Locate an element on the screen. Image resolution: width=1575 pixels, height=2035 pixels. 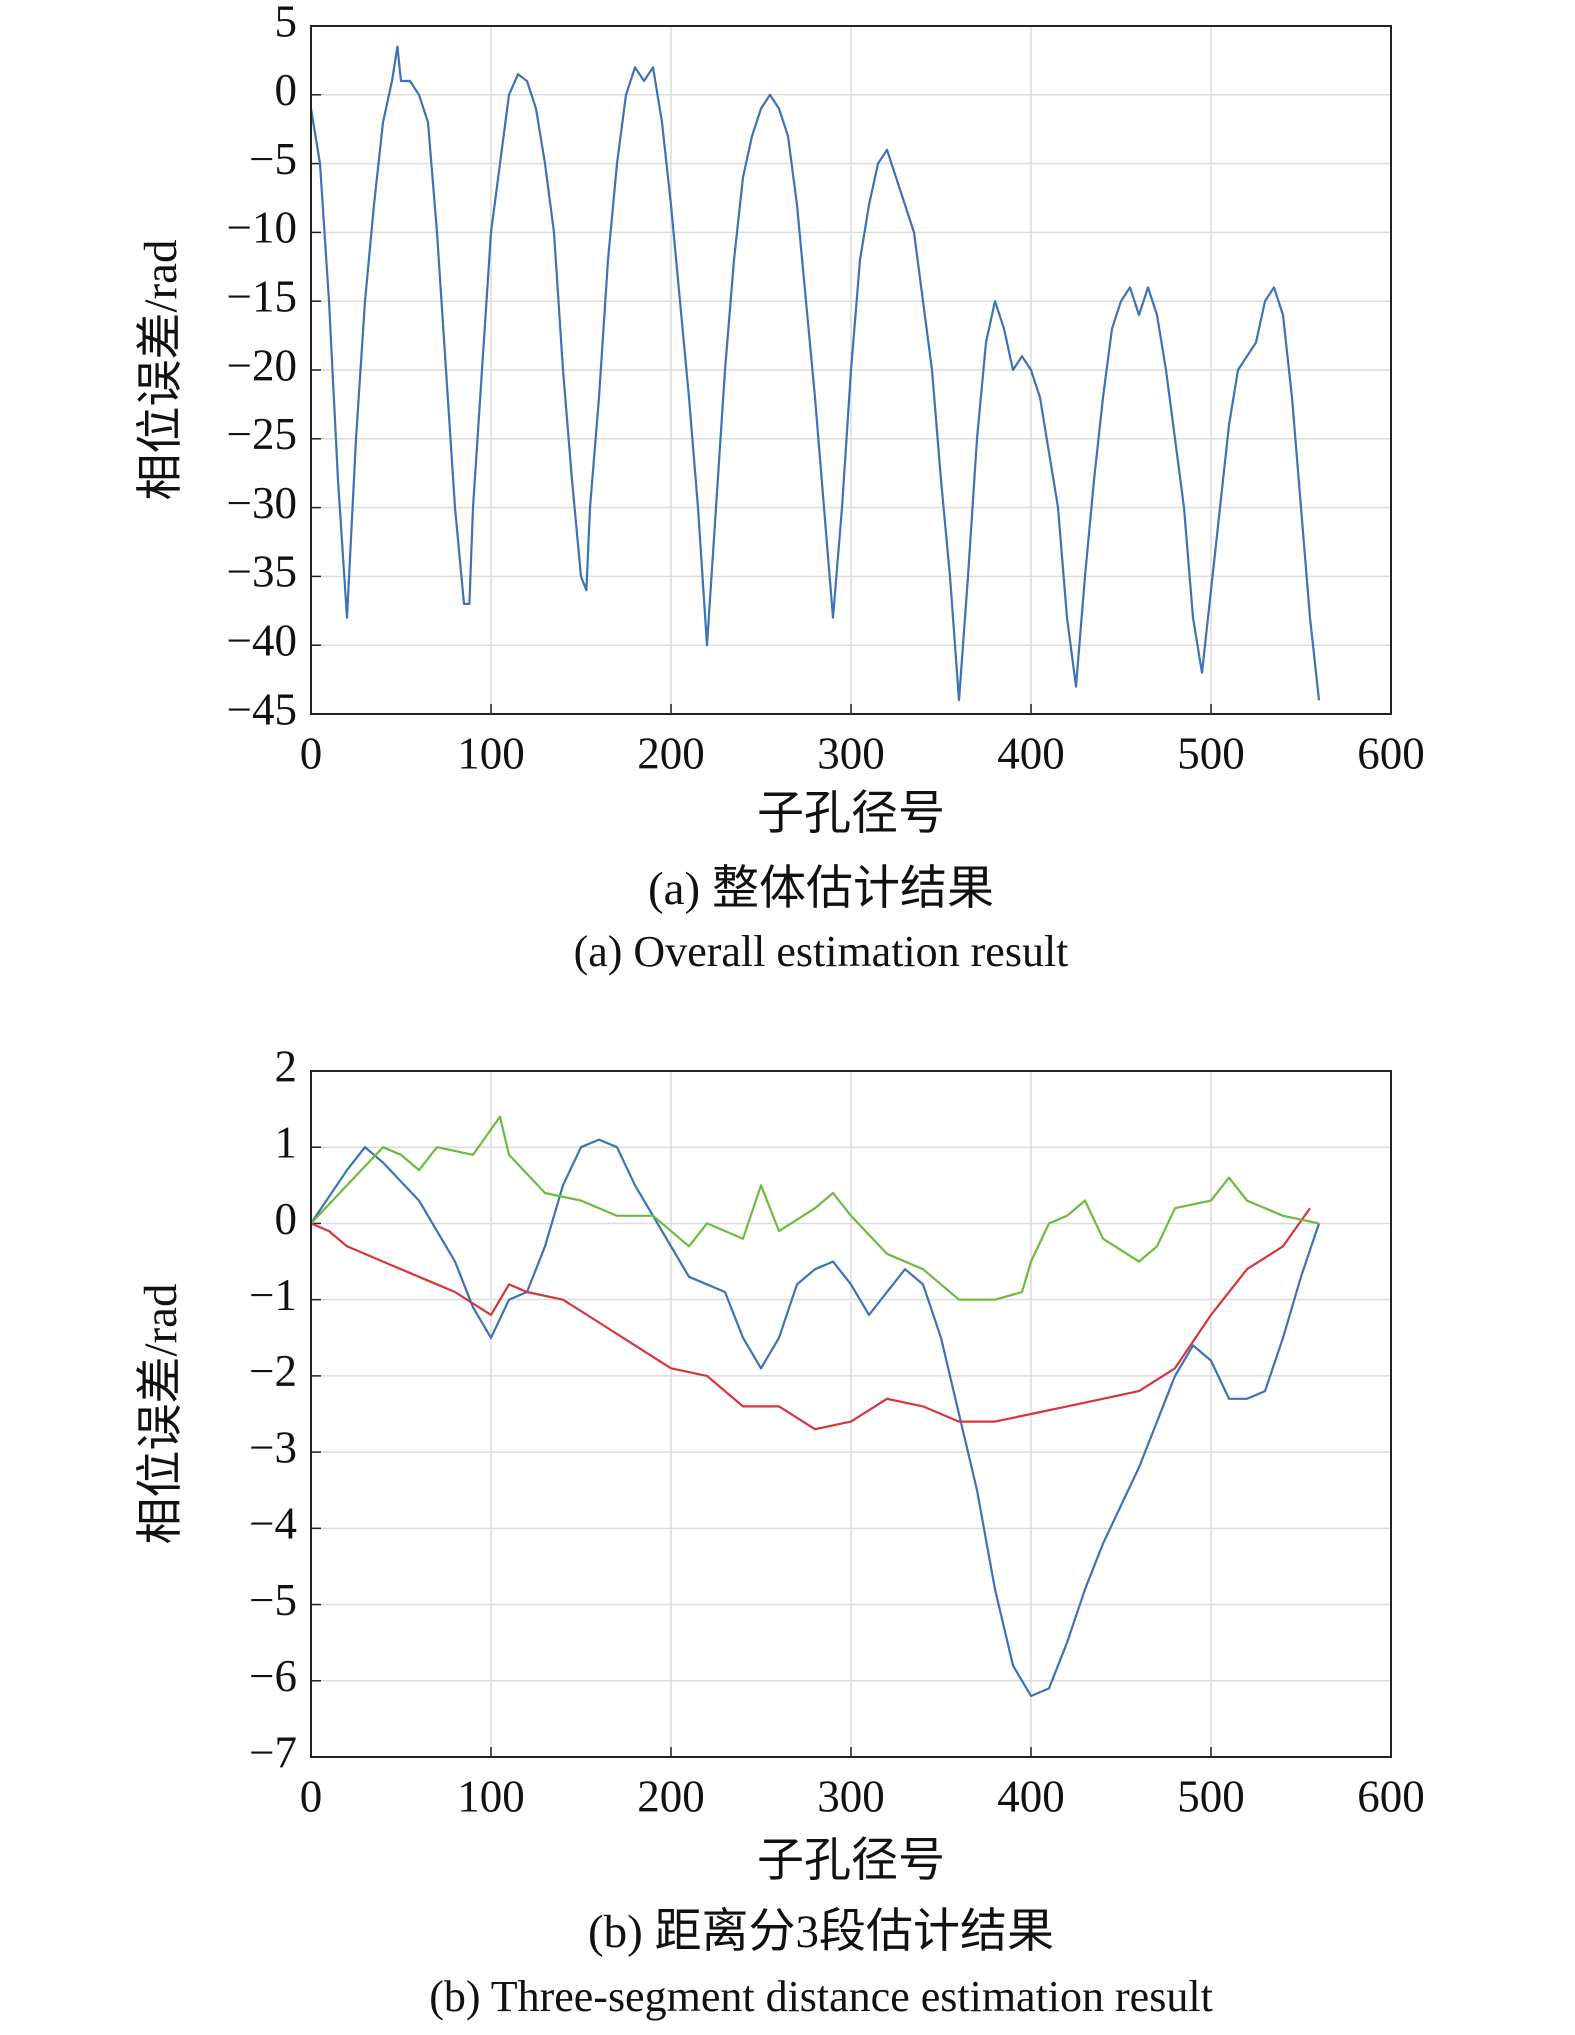
y-tick-label: −2 is located at coordinates (273, 1371).